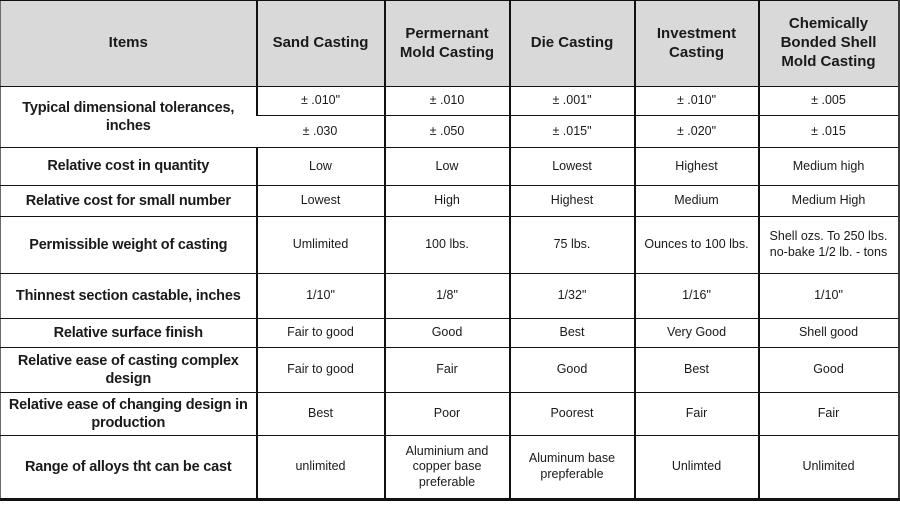 Image resolution: width=900 pixels, height=526 pixels. I want to click on table-cell: 1/32", so click(571, 296).